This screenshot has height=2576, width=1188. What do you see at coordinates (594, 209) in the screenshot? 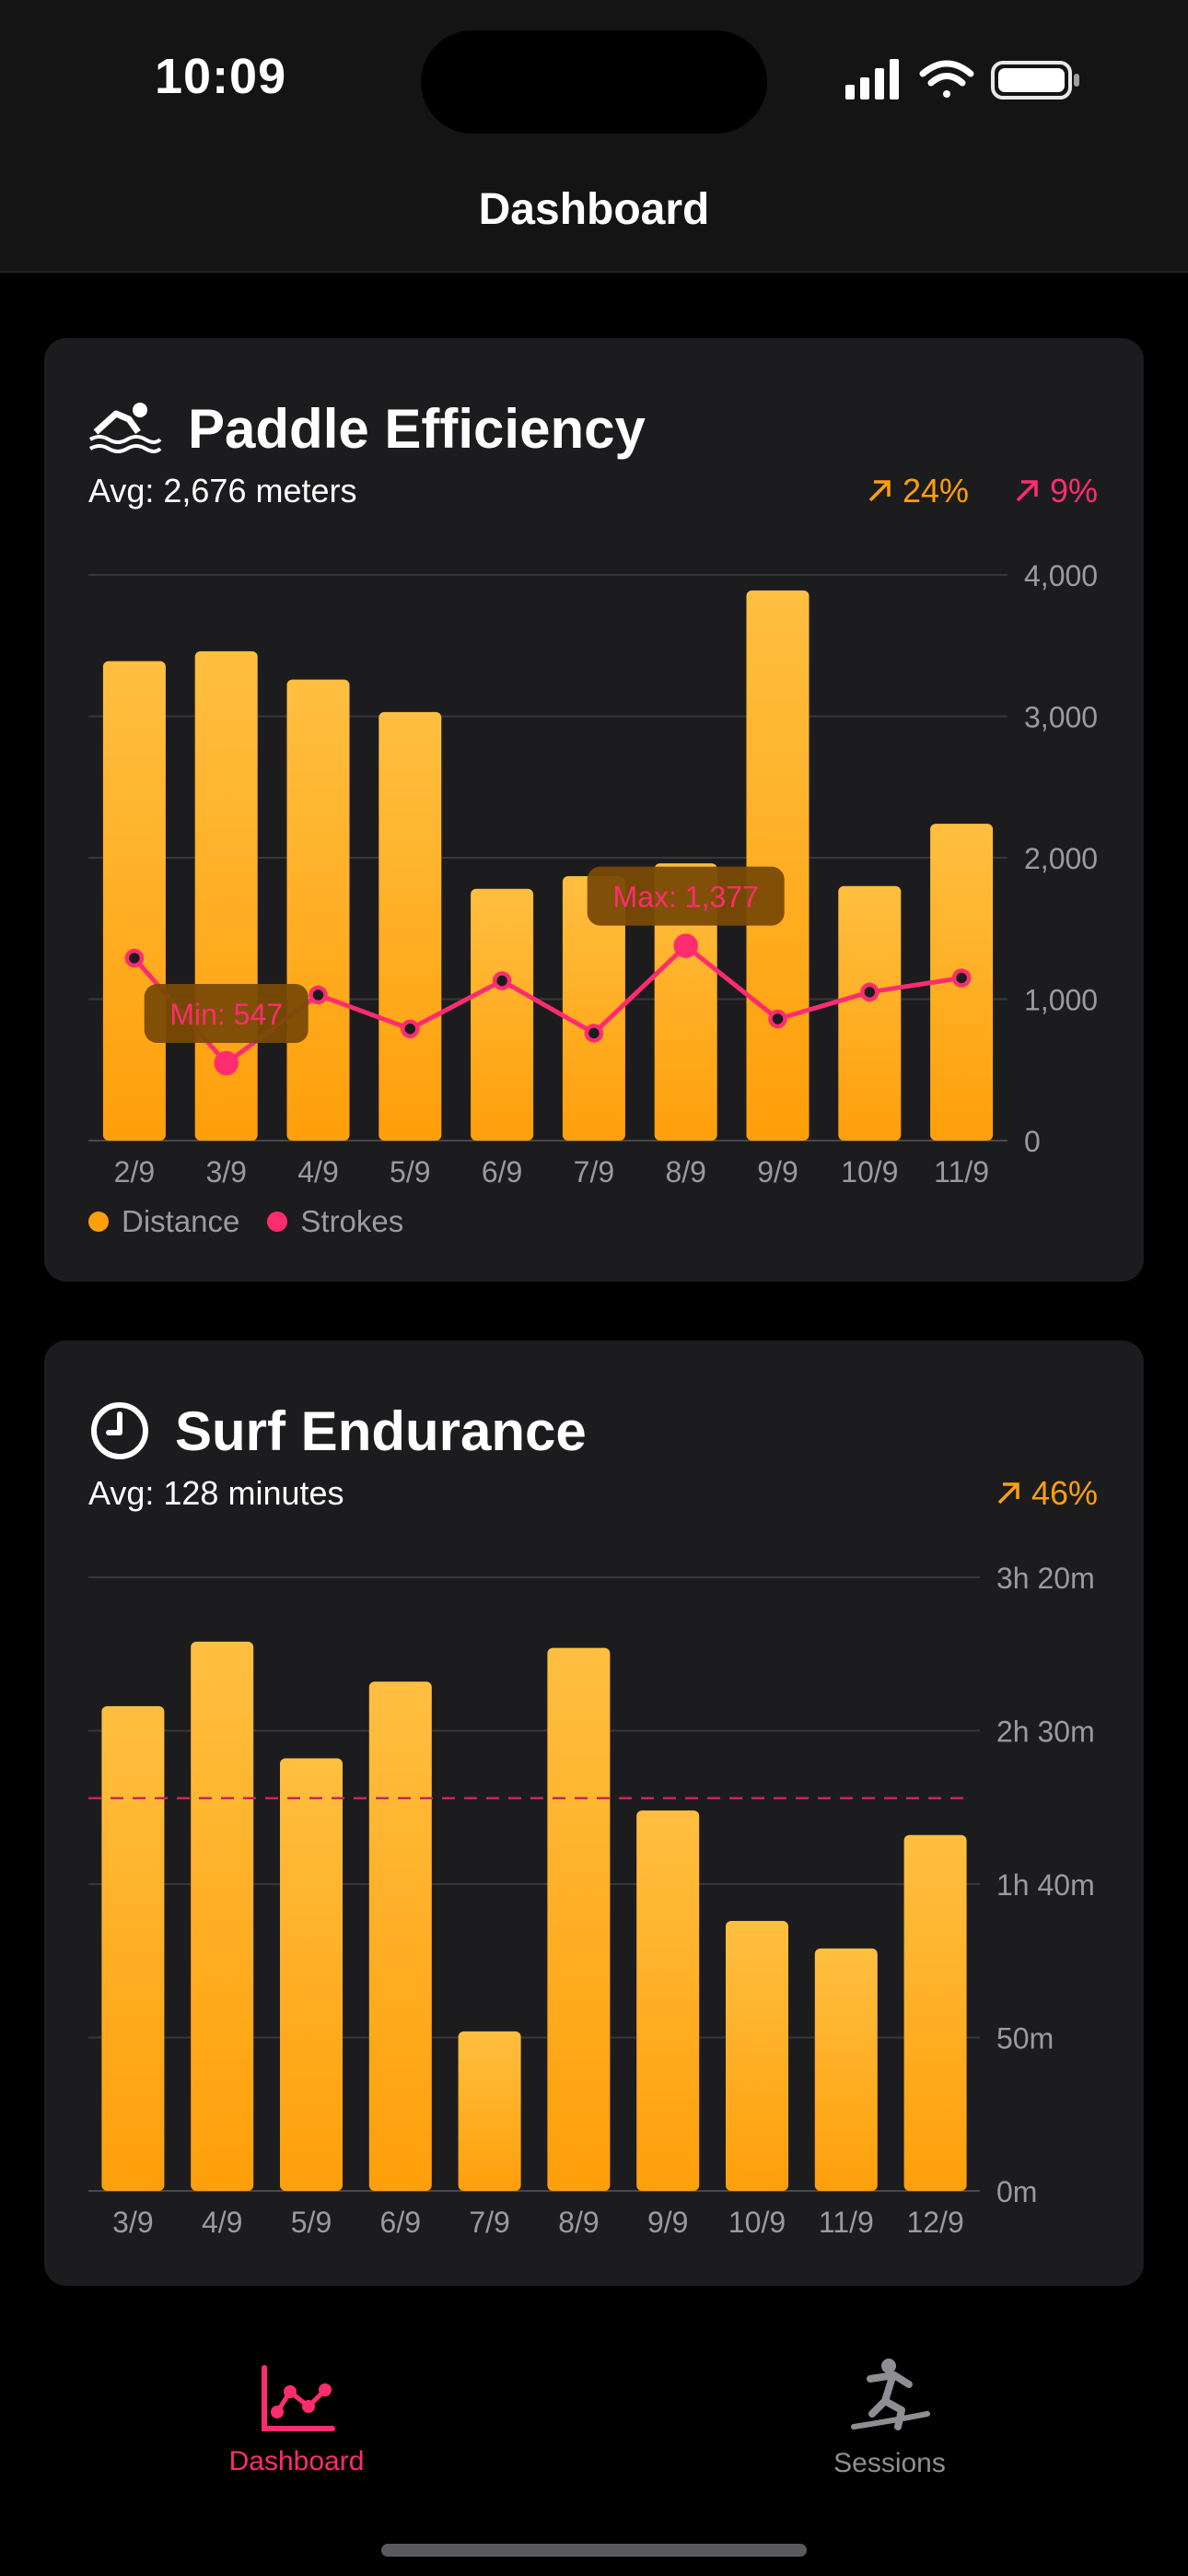
I see `page-title: Dashboard` at bounding box center [594, 209].